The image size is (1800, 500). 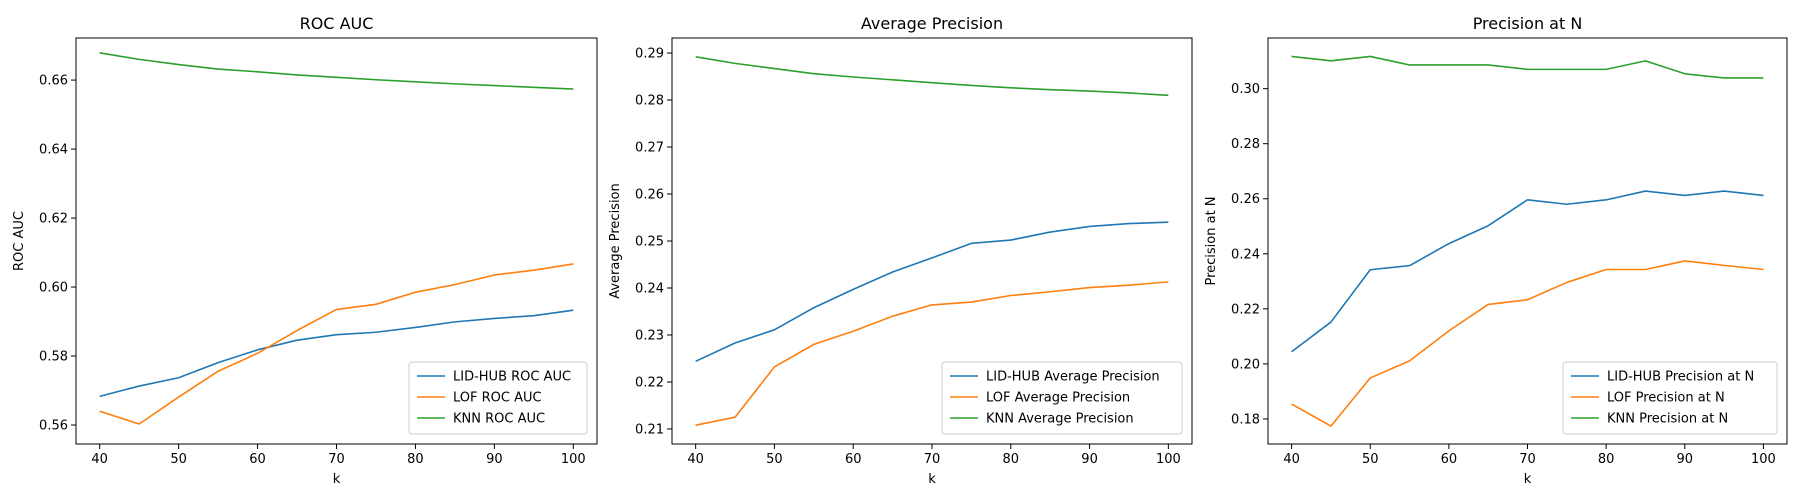 What do you see at coordinates (512, 377) in the screenshot?
I see `legend-label: LID-HUB ROC AUC` at bounding box center [512, 377].